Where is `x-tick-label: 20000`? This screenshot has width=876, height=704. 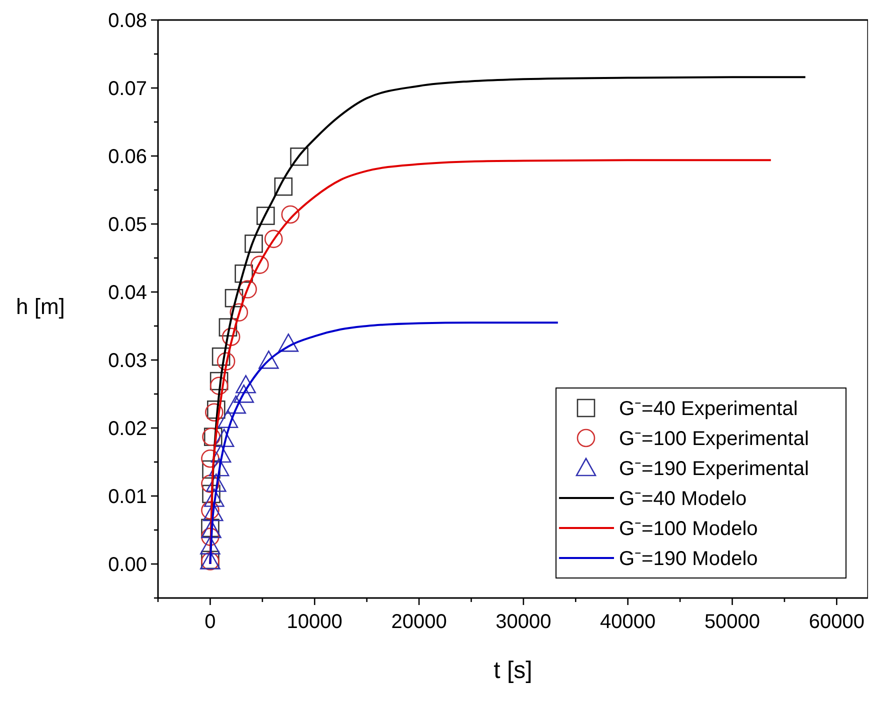 x-tick-label: 20000 is located at coordinates (419, 622).